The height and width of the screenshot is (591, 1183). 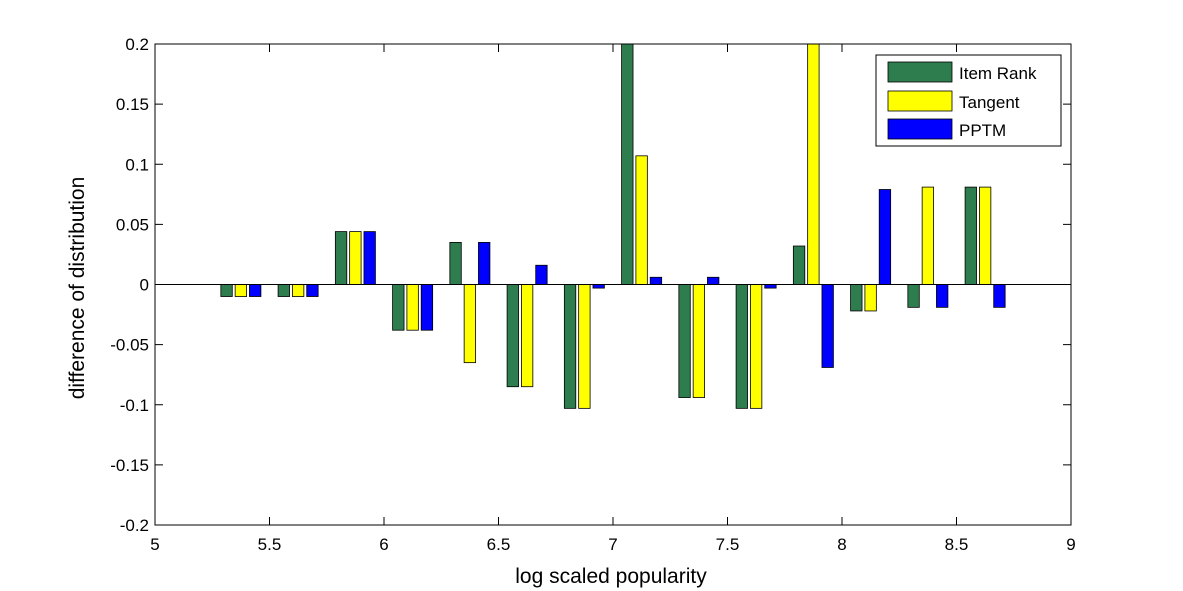 I want to click on x-tick-label: 9, so click(x=1070, y=544).